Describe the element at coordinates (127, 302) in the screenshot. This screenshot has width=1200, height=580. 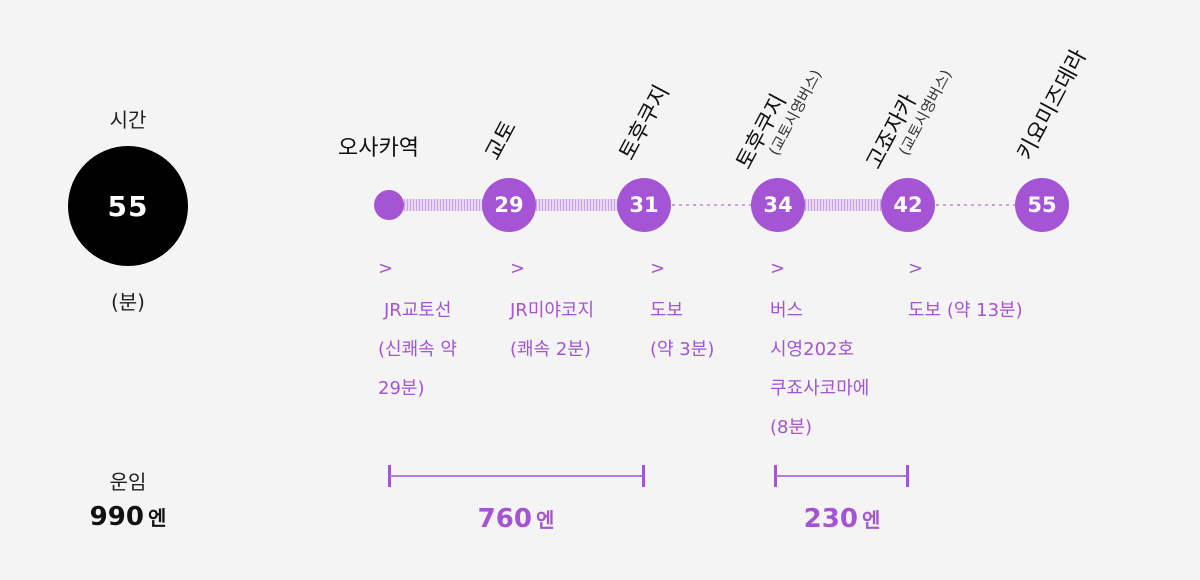
I see `time-unit-label: (분)` at that location.